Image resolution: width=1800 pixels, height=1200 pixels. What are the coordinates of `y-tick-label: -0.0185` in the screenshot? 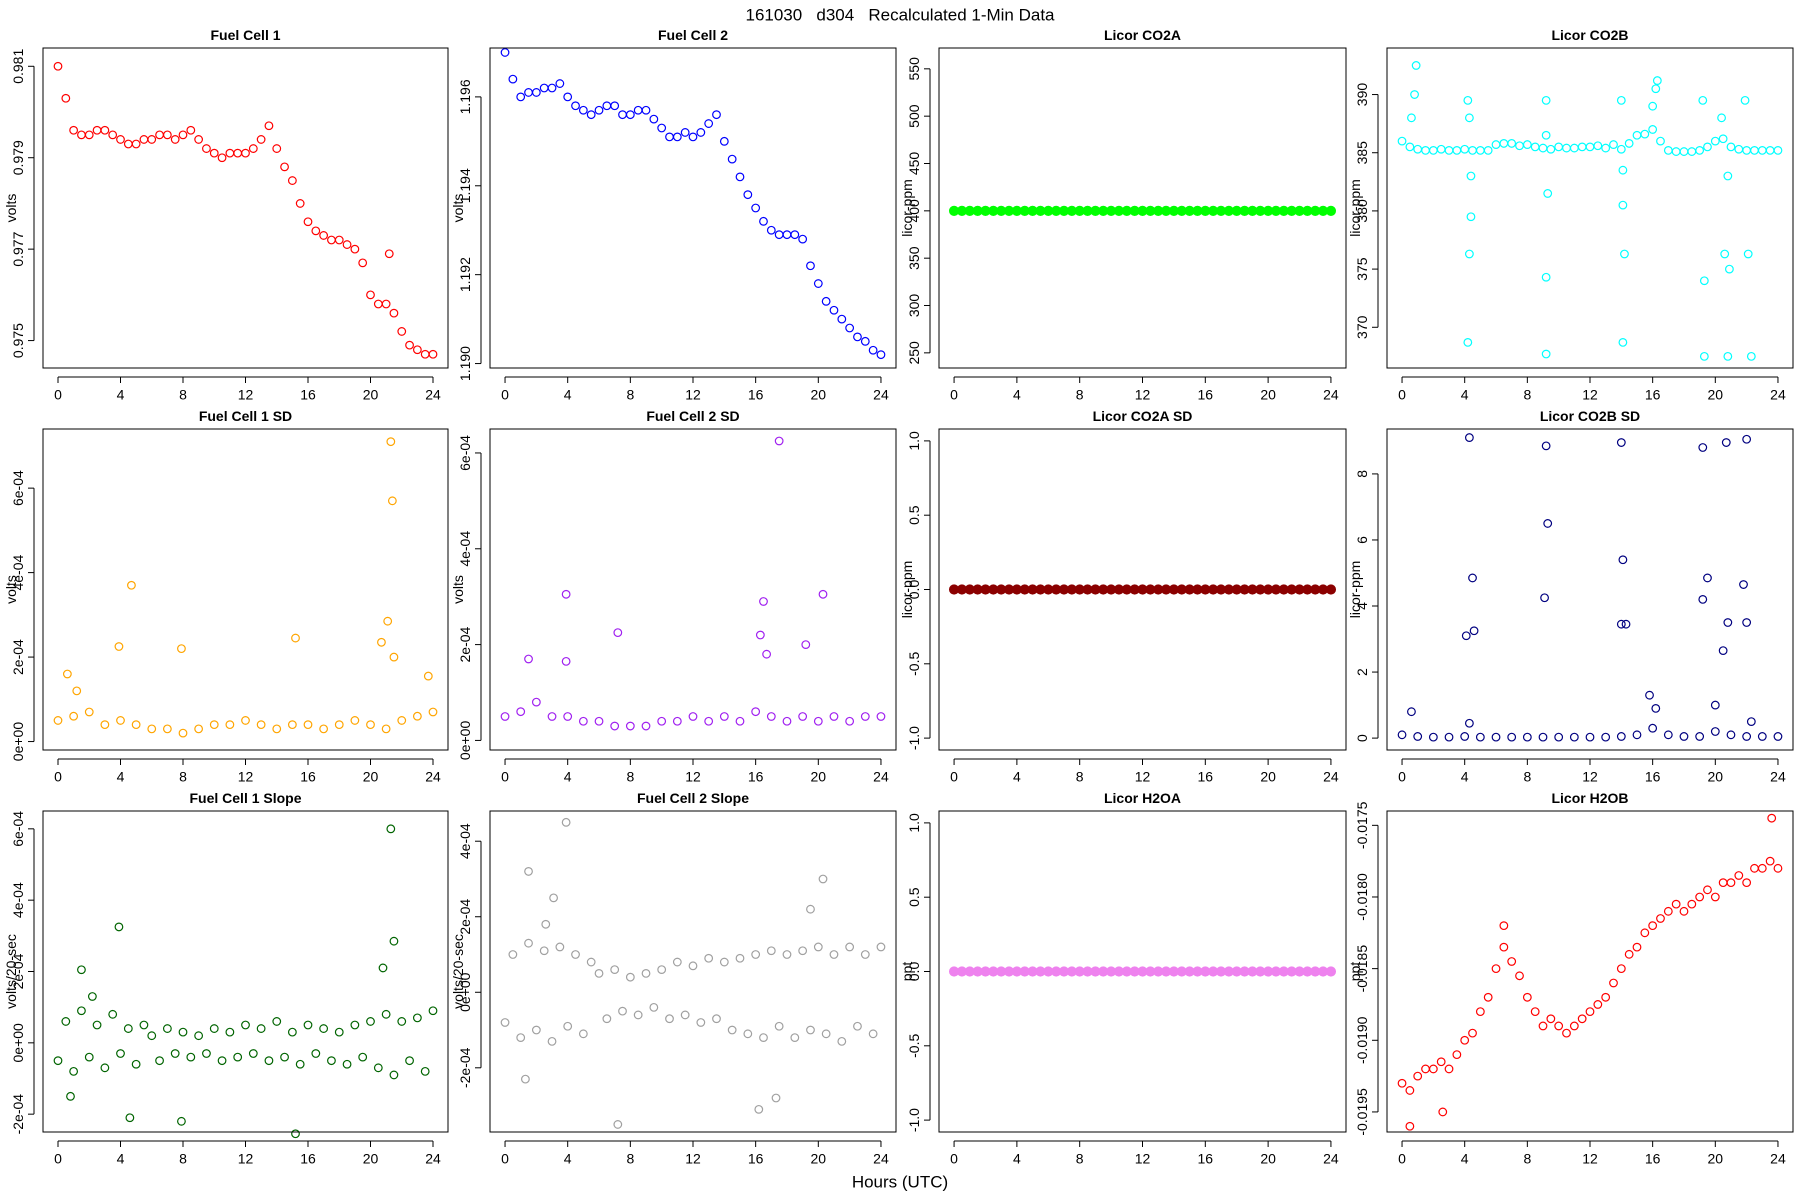 It's located at (1362, 969).